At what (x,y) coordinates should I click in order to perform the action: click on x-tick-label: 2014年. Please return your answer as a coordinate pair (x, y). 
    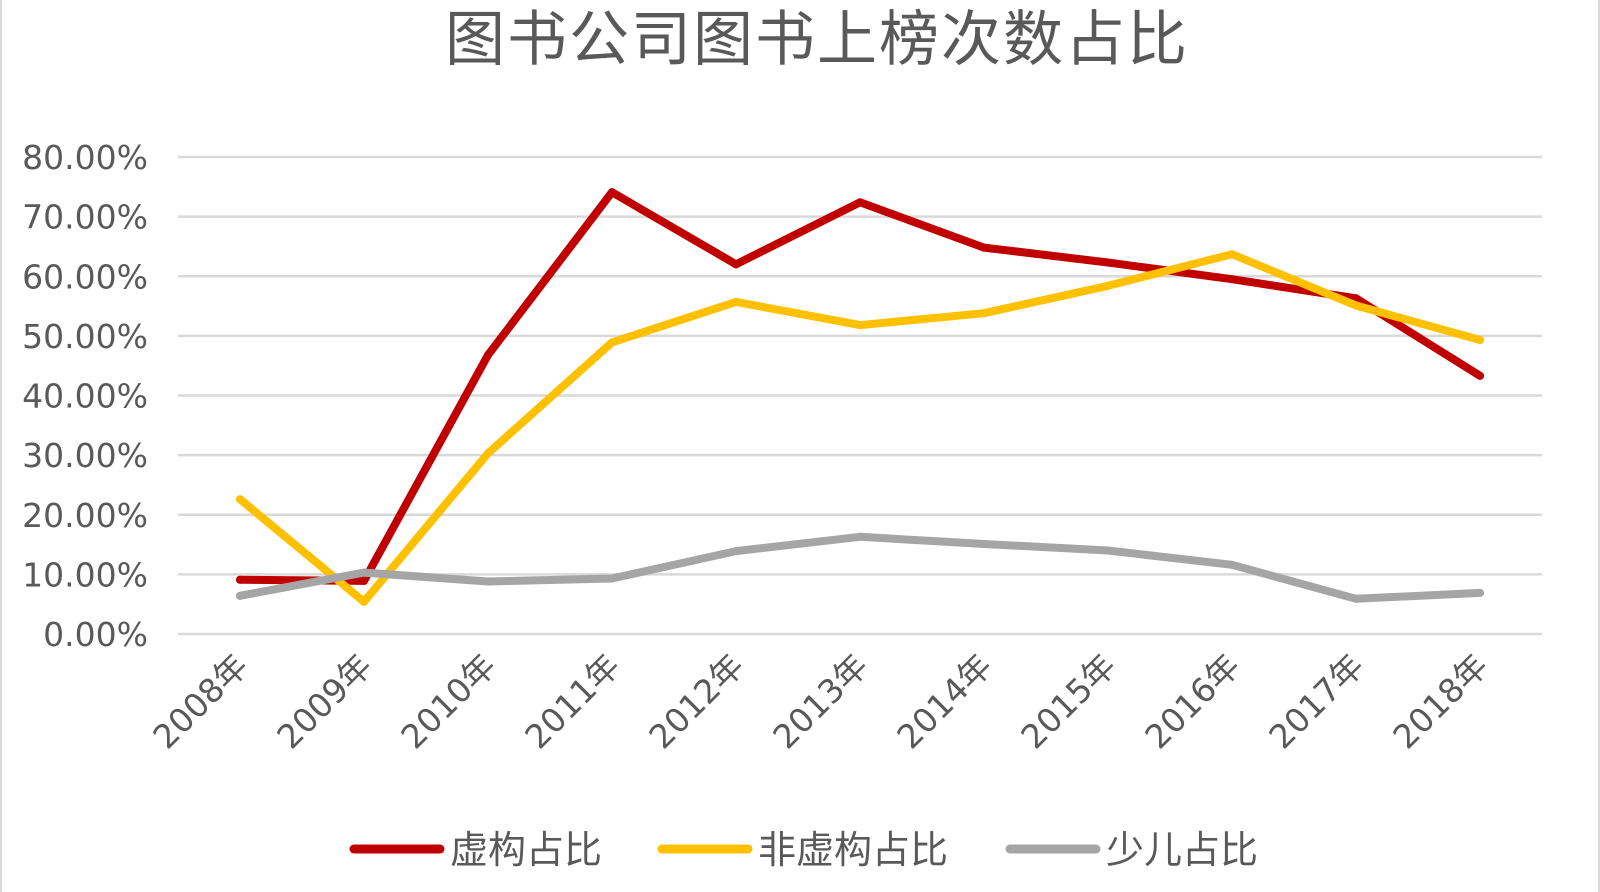
    Looking at the image, I should click on (944, 701).